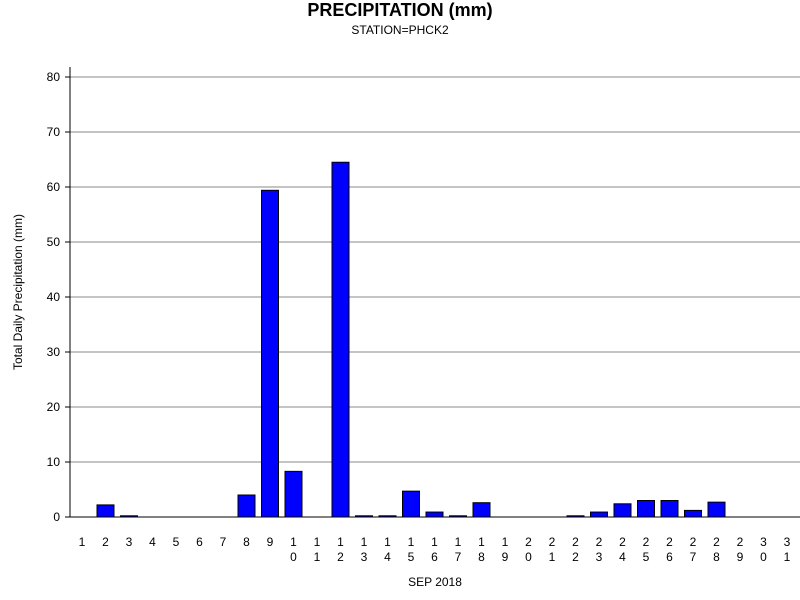 The width and height of the screenshot is (800, 600). What do you see at coordinates (54, 352) in the screenshot?
I see `y-tick-label: 30` at bounding box center [54, 352].